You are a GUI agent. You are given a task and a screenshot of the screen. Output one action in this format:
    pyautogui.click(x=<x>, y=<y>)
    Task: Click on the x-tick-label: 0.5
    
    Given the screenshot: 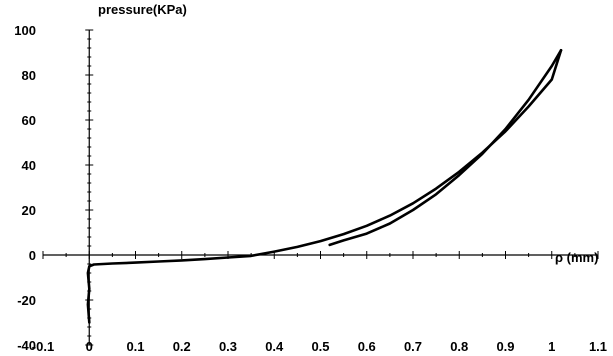 What is the action you would take?
    pyautogui.click(x=320, y=346)
    